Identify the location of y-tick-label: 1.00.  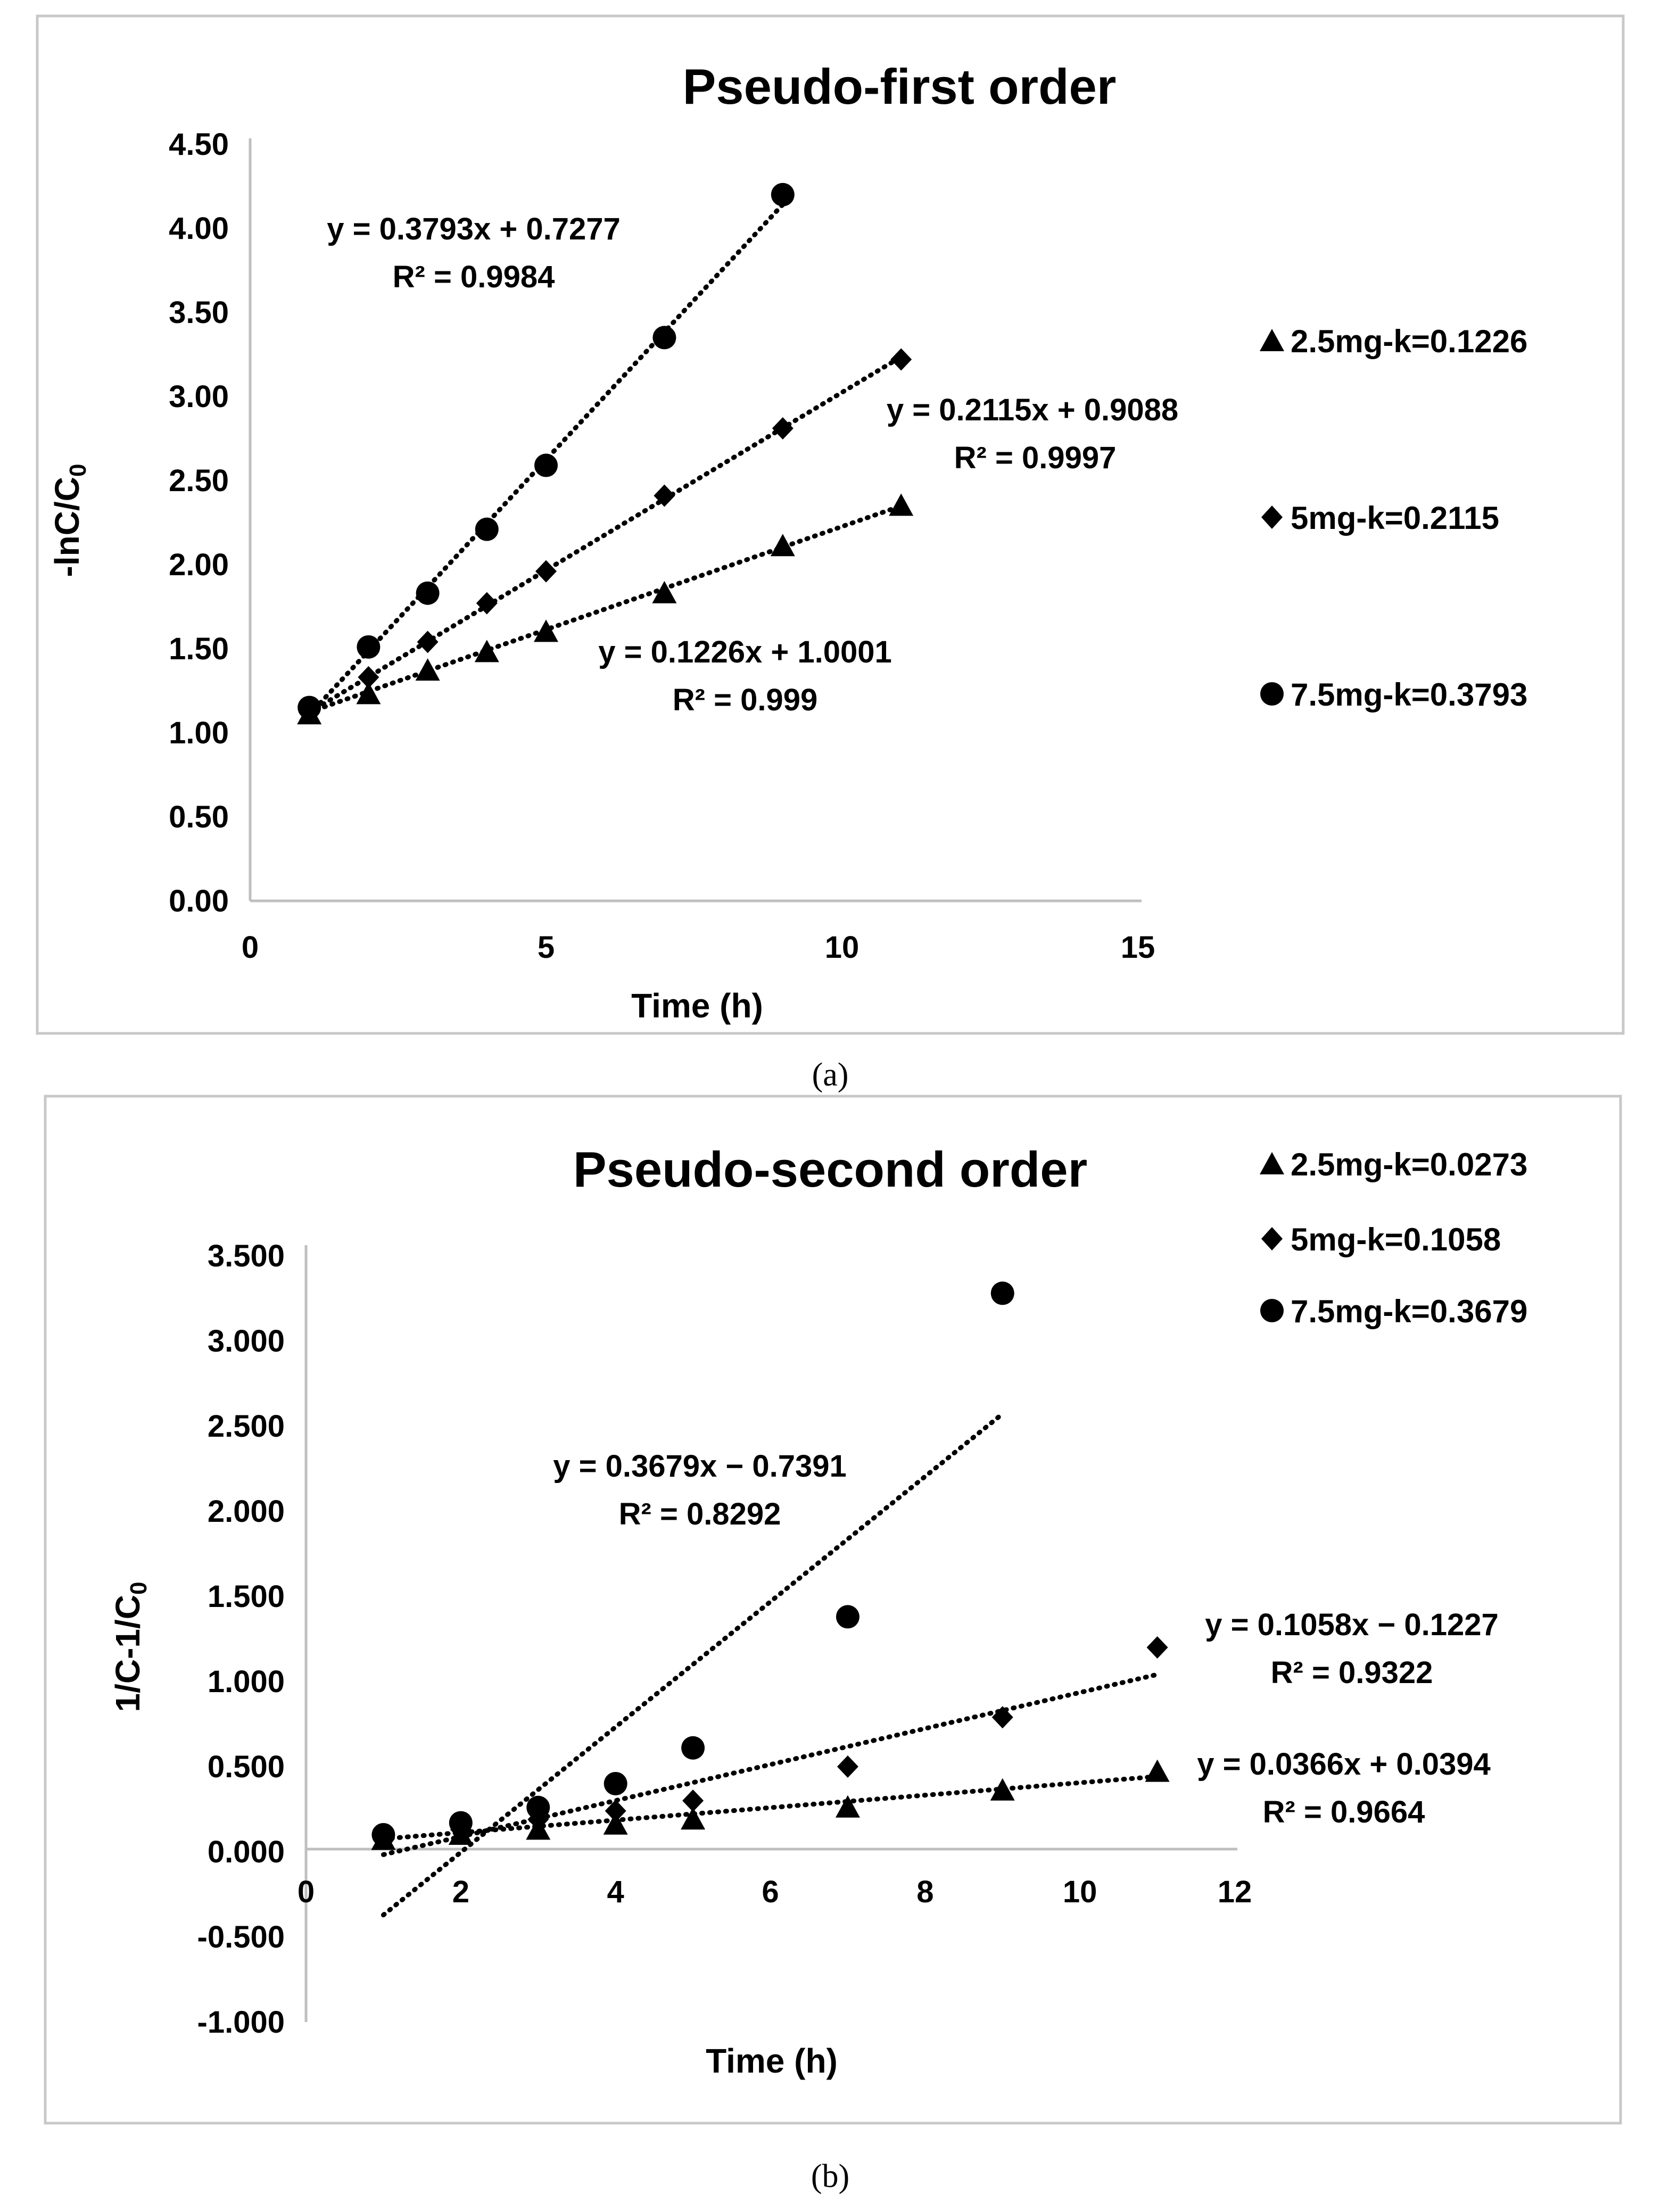
(199, 733).